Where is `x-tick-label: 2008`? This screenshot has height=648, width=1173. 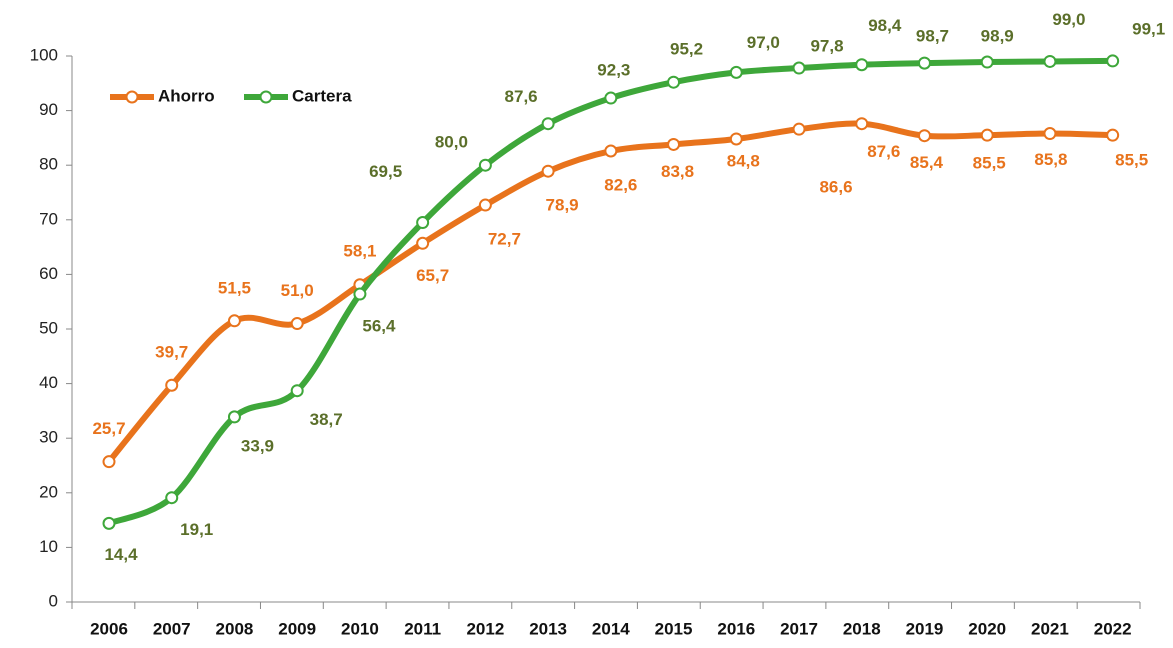 x-tick-label: 2008 is located at coordinates (235, 628).